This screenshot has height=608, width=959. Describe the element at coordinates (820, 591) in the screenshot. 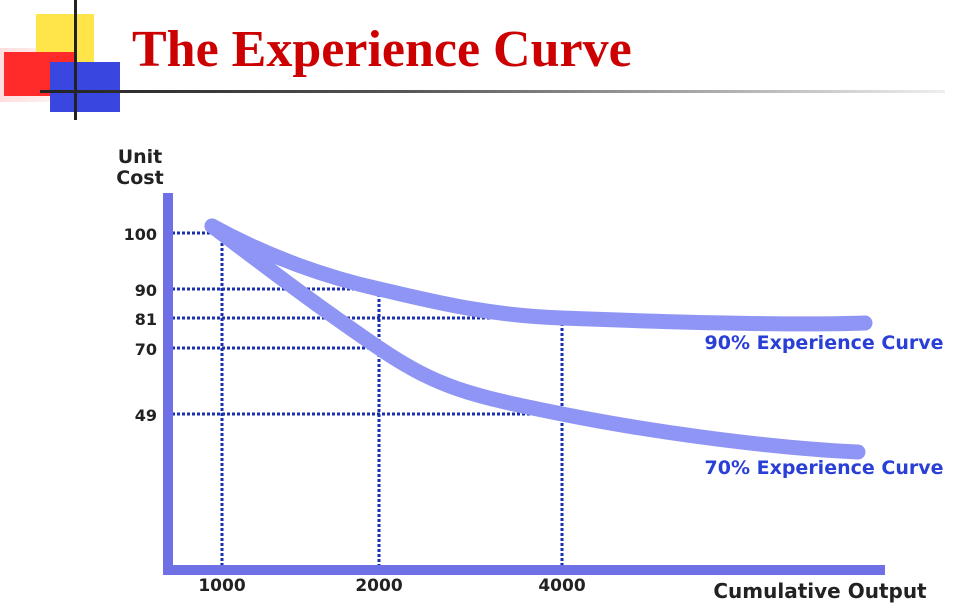

I see `x-axis-label: Cumulative Output` at that location.